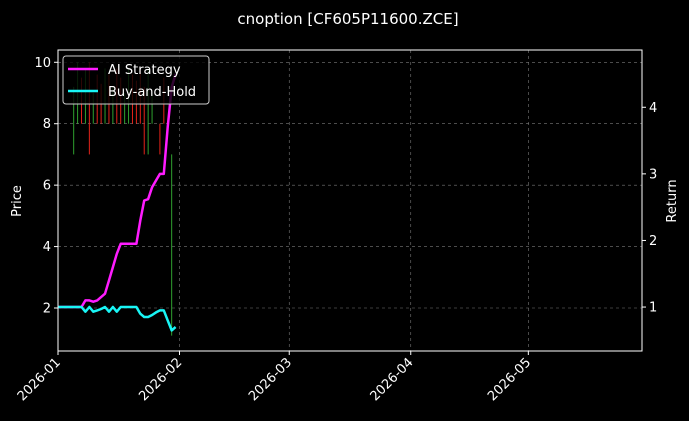 This screenshot has height=421, width=689. I want to click on y-tick-label: 8, so click(47, 124).